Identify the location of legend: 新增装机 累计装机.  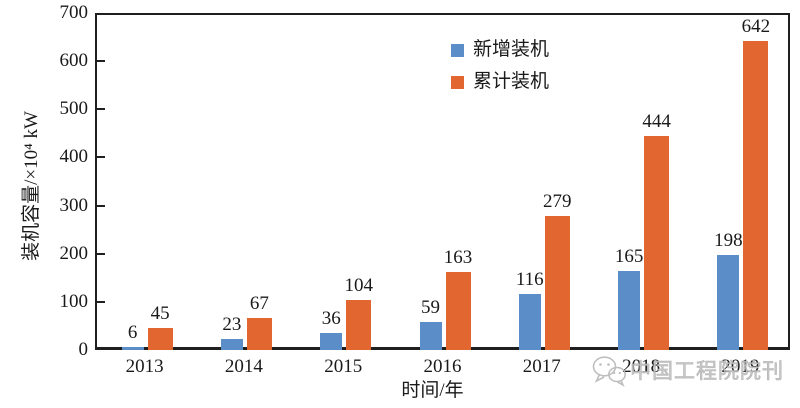
(500, 72).